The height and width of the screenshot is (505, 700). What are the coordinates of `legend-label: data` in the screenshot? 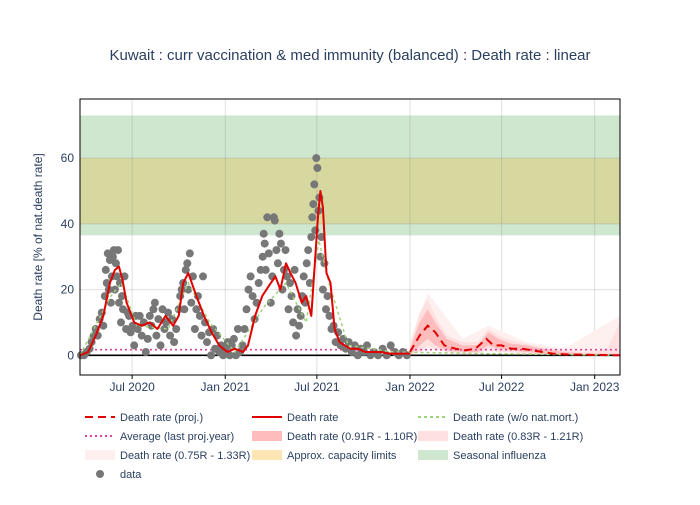 It's located at (131, 475).